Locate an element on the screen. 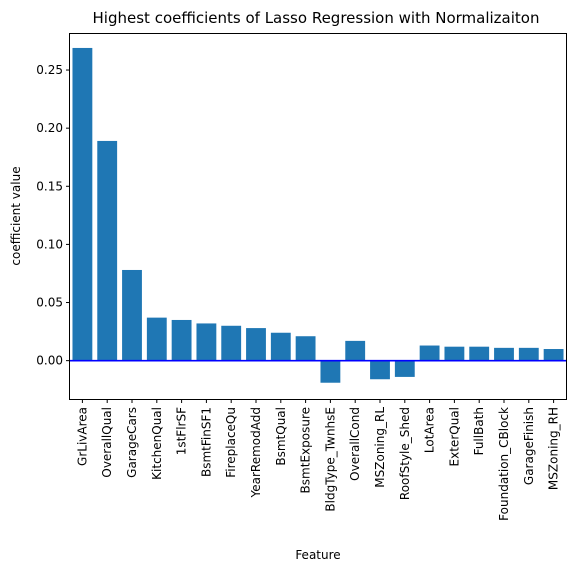 The image size is (576, 573). x-tick-label: BsmtExposure is located at coordinates (306, 450).